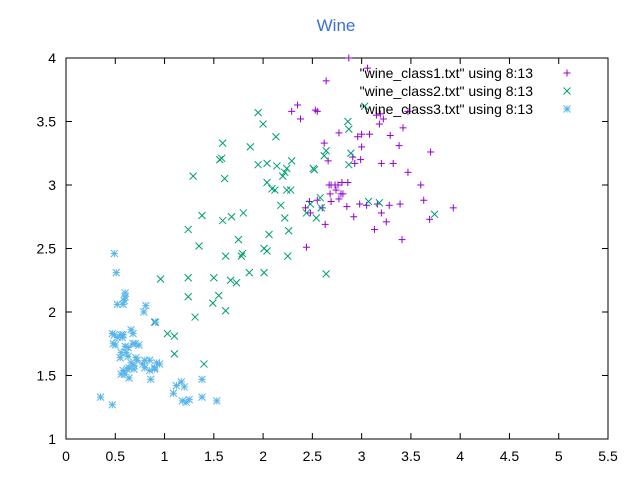 This screenshot has width=640, height=480. What do you see at coordinates (52, 185) in the screenshot?
I see `y-tick-label: 3` at bounding box center [52, 185].